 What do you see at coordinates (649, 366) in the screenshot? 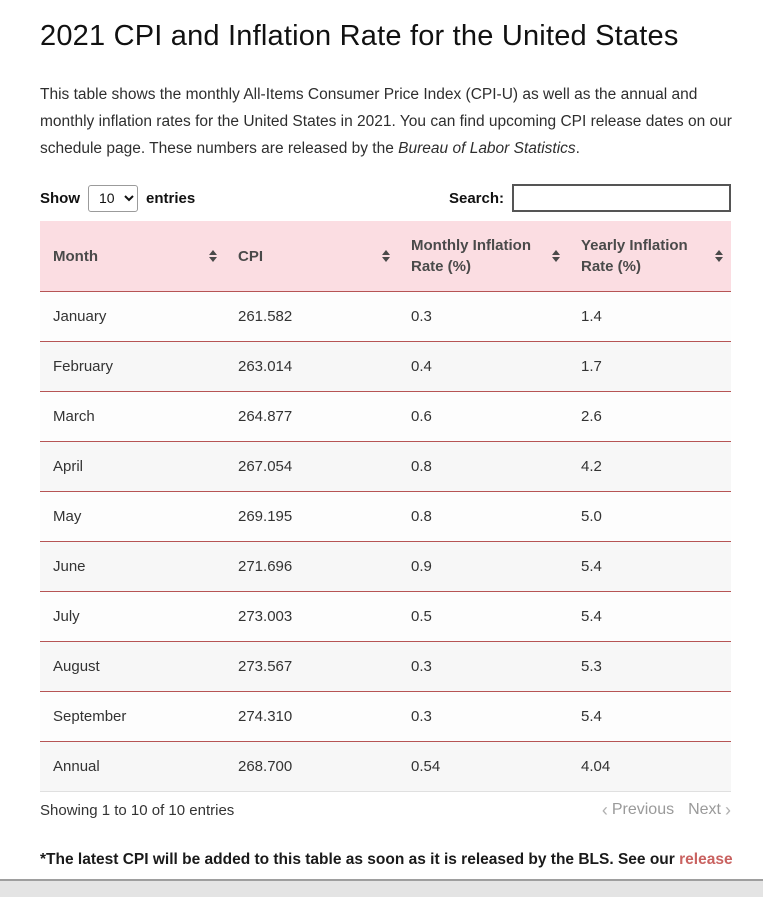
I see `table-cell: 1.7` at bounding box center [649, 366].